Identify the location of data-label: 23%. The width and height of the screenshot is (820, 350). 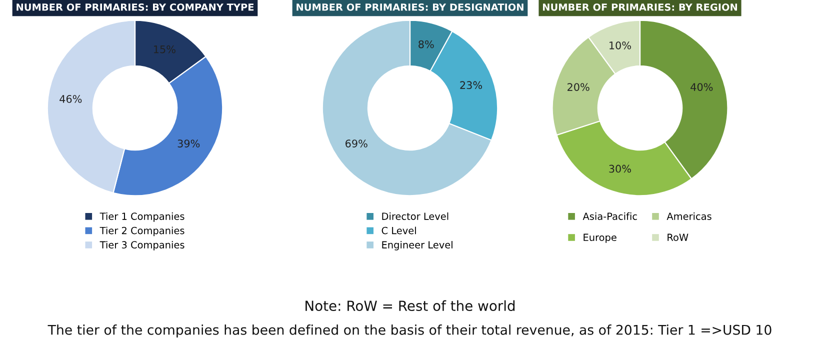
(471, 85).